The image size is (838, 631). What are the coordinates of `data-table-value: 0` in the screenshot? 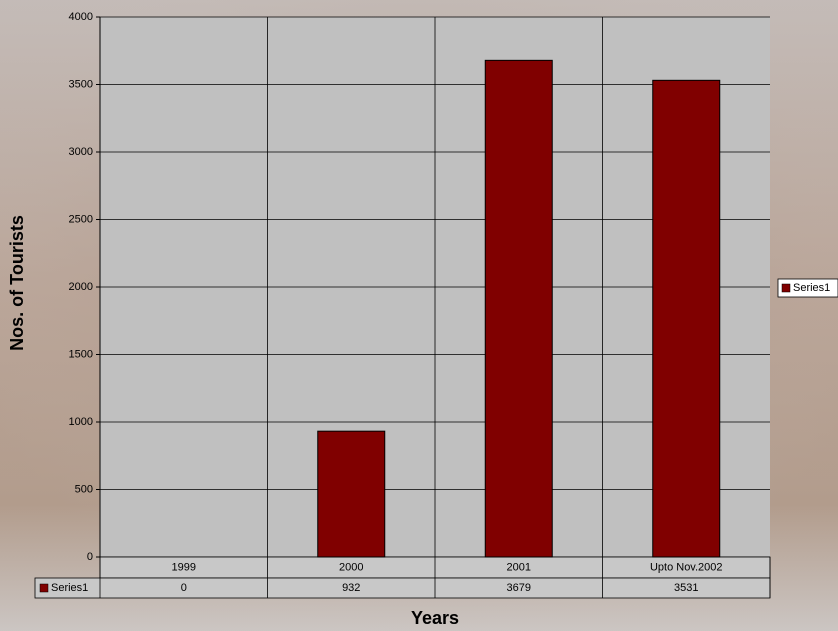 It's located at (184, 588).